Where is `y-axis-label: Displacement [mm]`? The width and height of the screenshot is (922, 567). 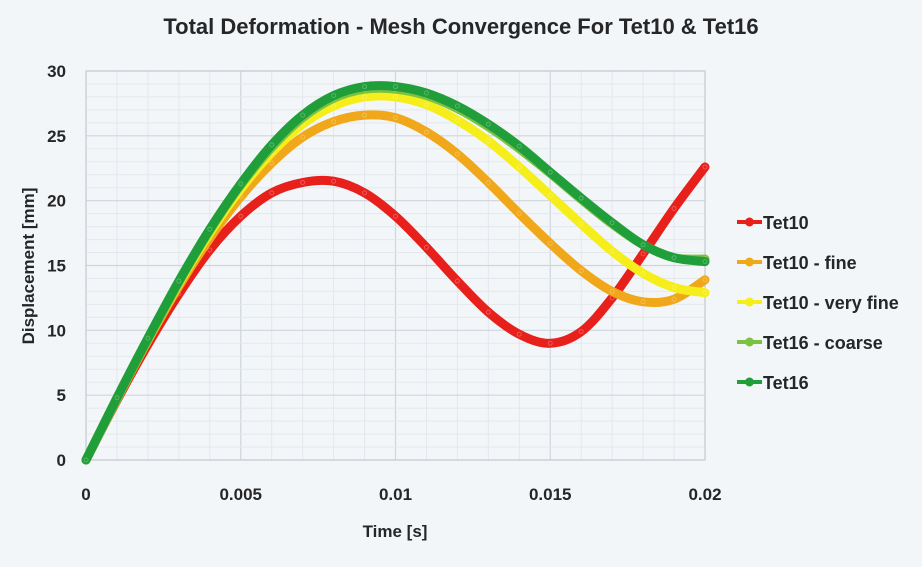
y-axis-label: Displacement [mm] is located at coordinates (28, 266).